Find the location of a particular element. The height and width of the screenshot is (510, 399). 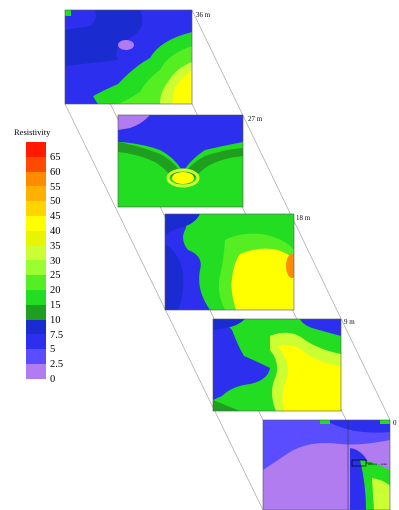

slice-27m-yellow-spot is located at coordinates (183, 178).